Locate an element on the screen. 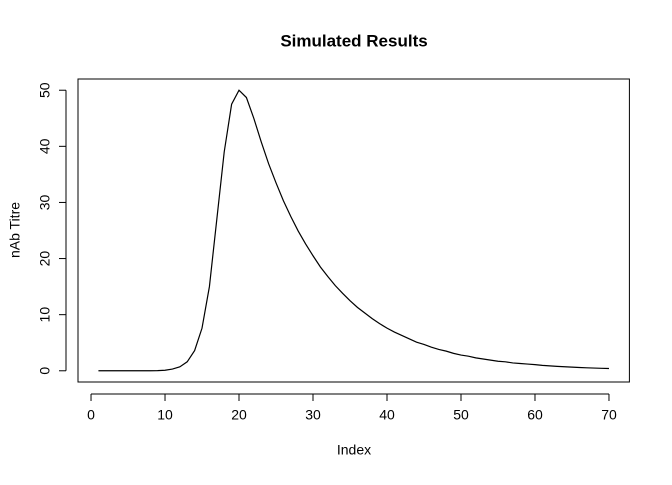 Image resolution: width=672 pixels, height=485 pixels. y-tick-label: 0 is located at coordinates (45, 371).